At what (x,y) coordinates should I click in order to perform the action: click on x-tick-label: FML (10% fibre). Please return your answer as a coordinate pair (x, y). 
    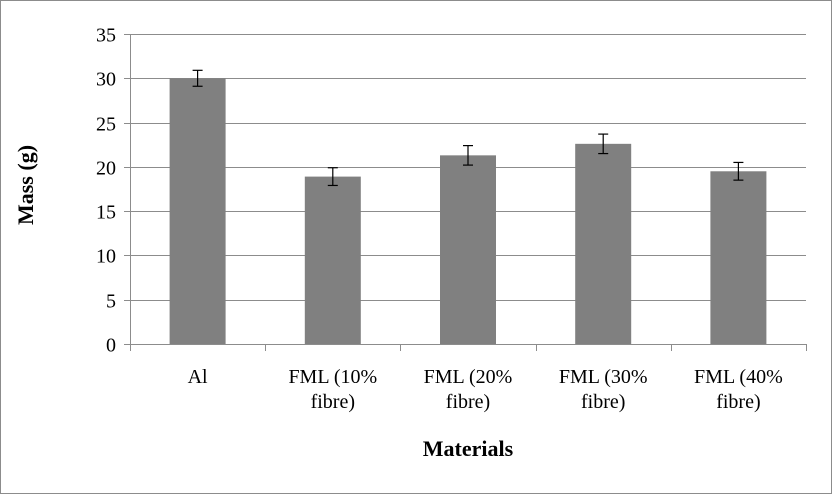
    Looking at the image, I should click on (332, 389).